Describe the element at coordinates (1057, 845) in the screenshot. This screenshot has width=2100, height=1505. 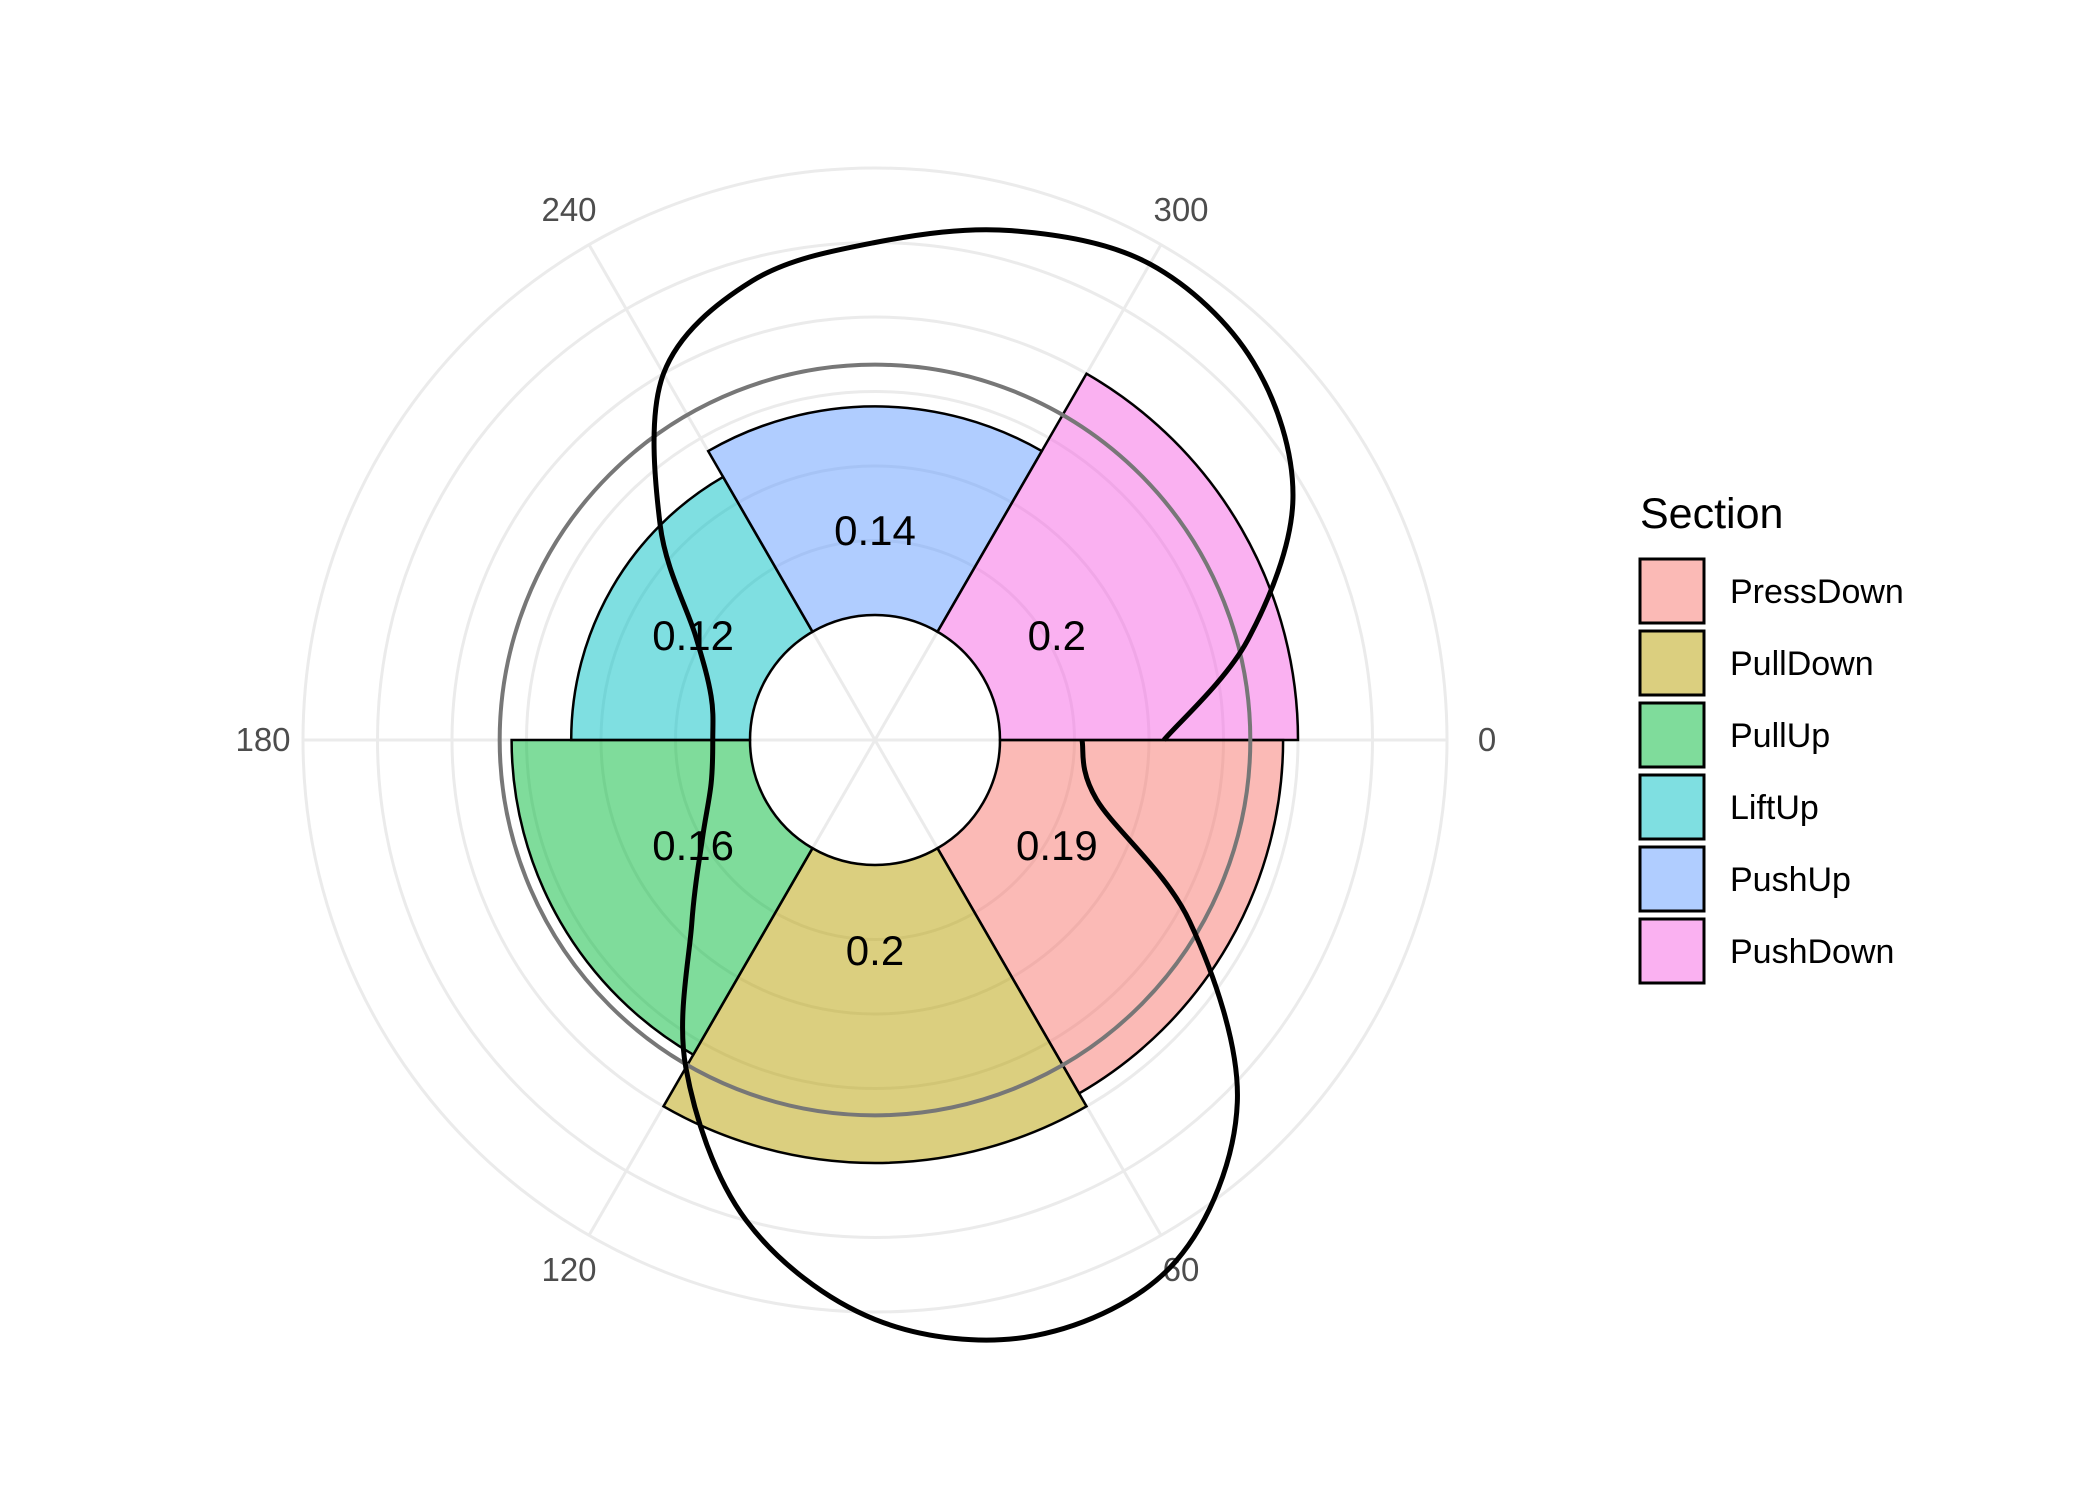
I see `value-label-pressdown: 0.19` at that location.